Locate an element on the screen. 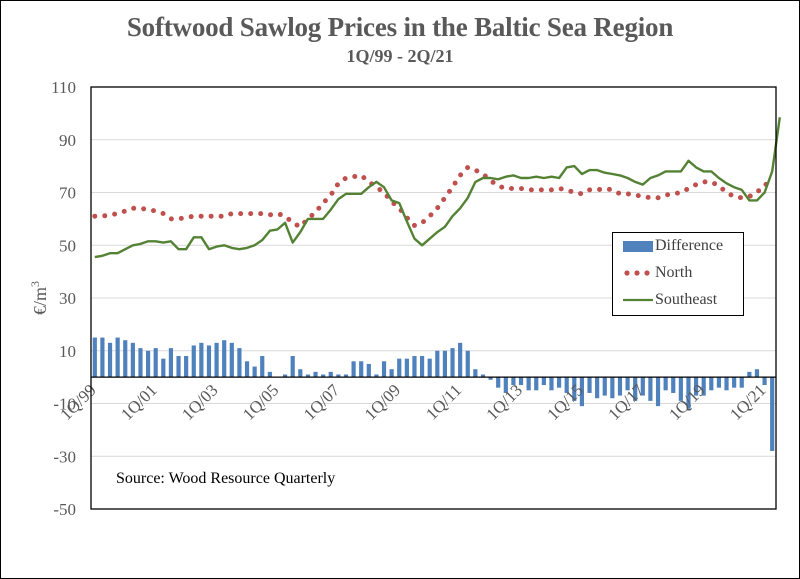 The height and width of the screenshot is (579, 800). y-axis-label: €/m3 is located at coordinates (39, 298).